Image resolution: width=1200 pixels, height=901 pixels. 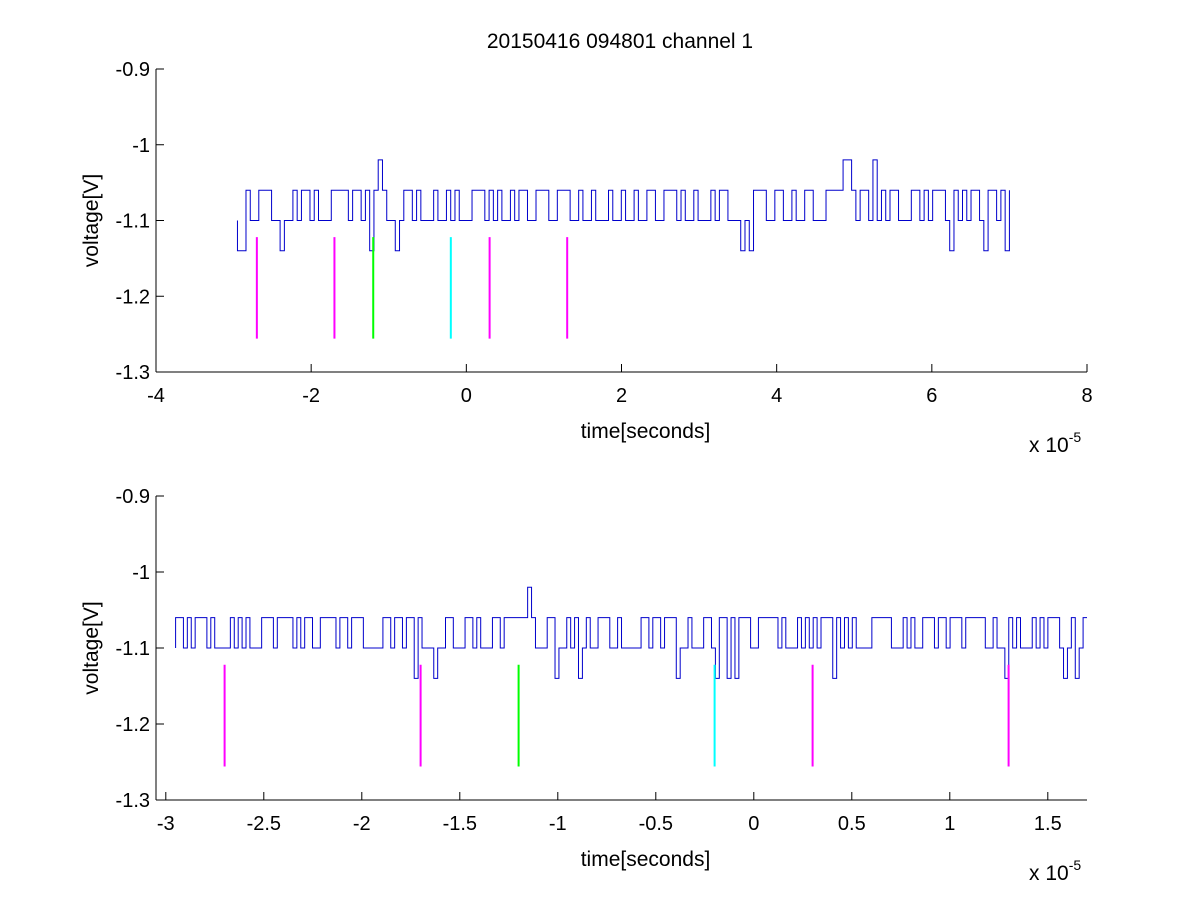 What do you see at coordinates (620, 41) in the screenshot?
I see `figure-title: 20150416 094801 channel 1` at bounding box center [620, 41].